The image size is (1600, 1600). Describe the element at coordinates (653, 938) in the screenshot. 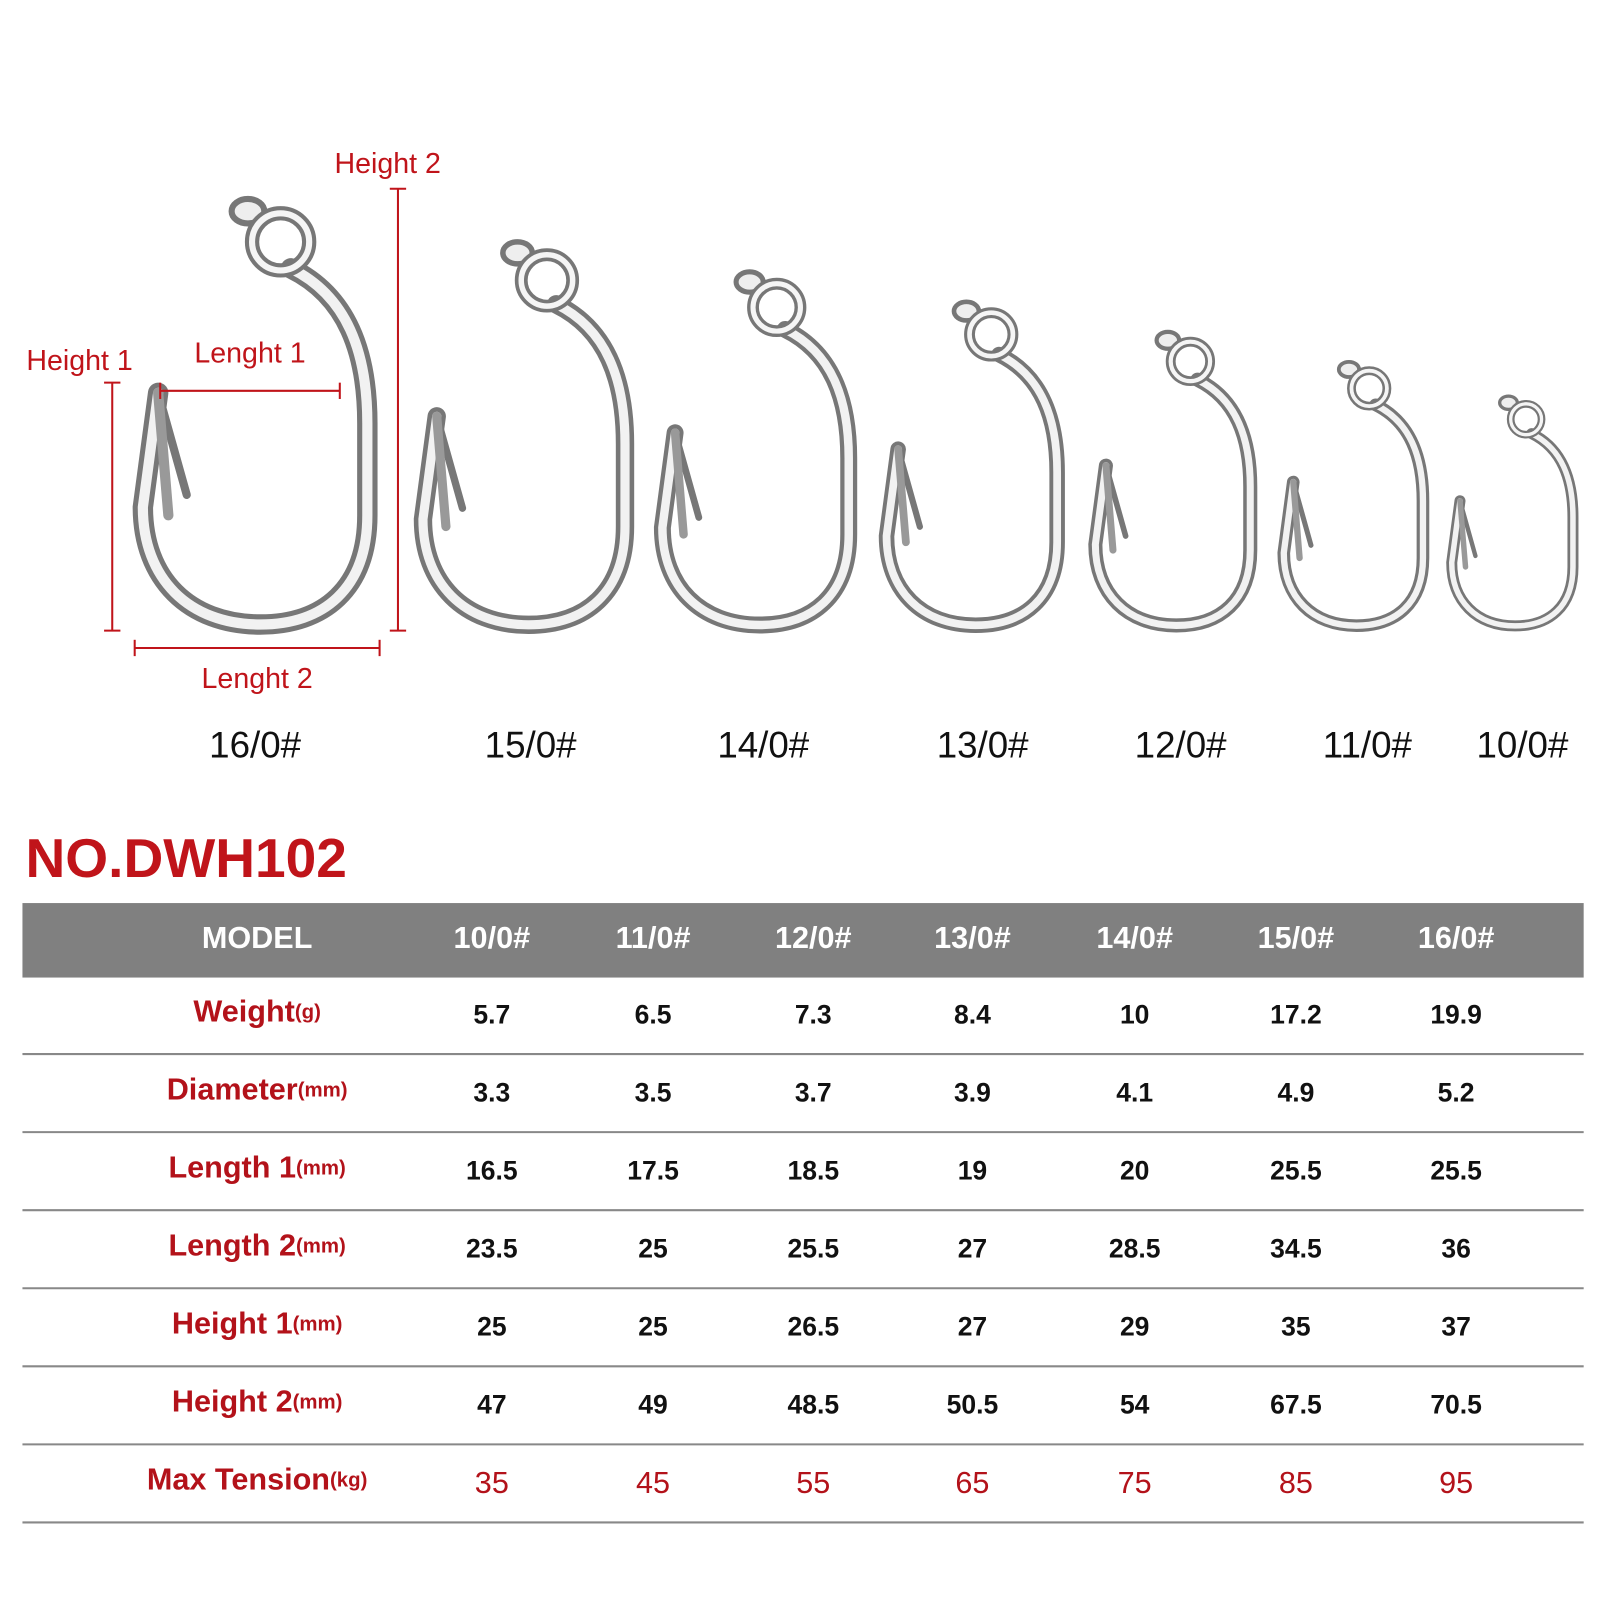

I see `table-header-cell: 11/0#` at that location.